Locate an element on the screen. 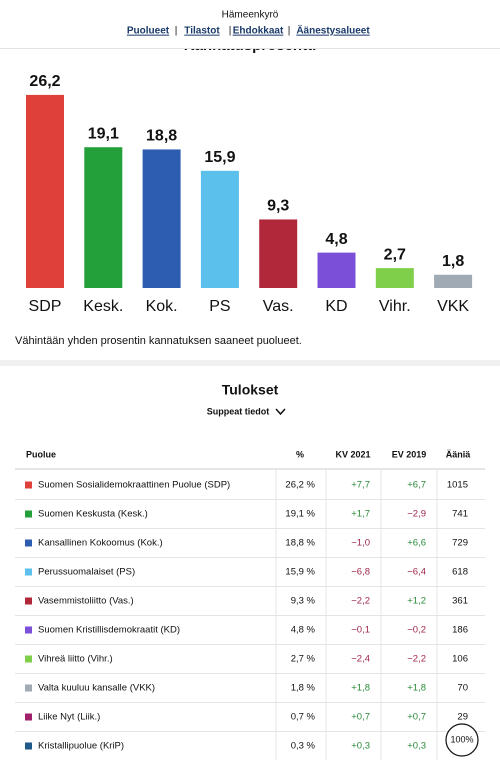 Image resolution: width=500 pixels, height=766 pixels. results-title: Tulokset is located at coordinates (250, 390).